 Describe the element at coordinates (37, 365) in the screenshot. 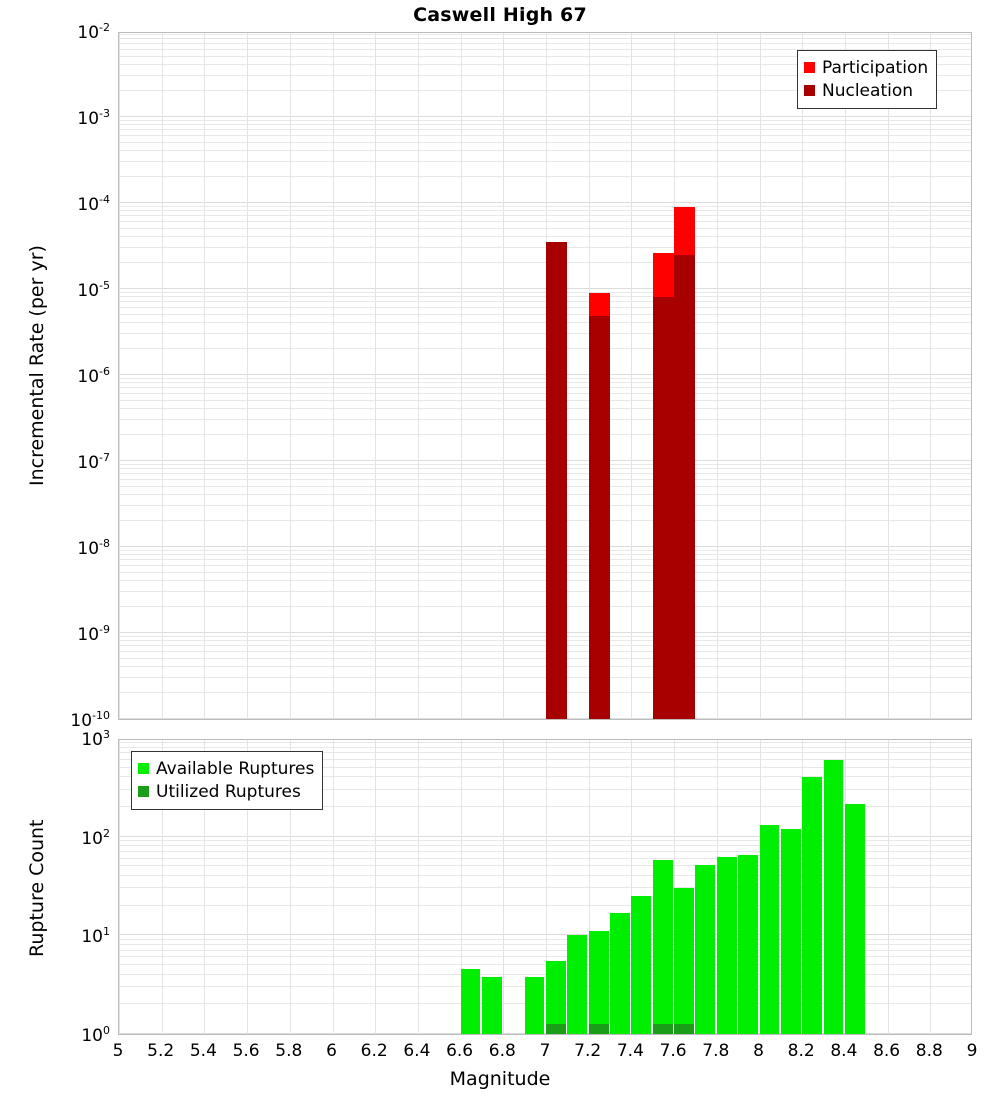

I see `top-y-axis-label: Incremental Rate (per yr)` at that location.